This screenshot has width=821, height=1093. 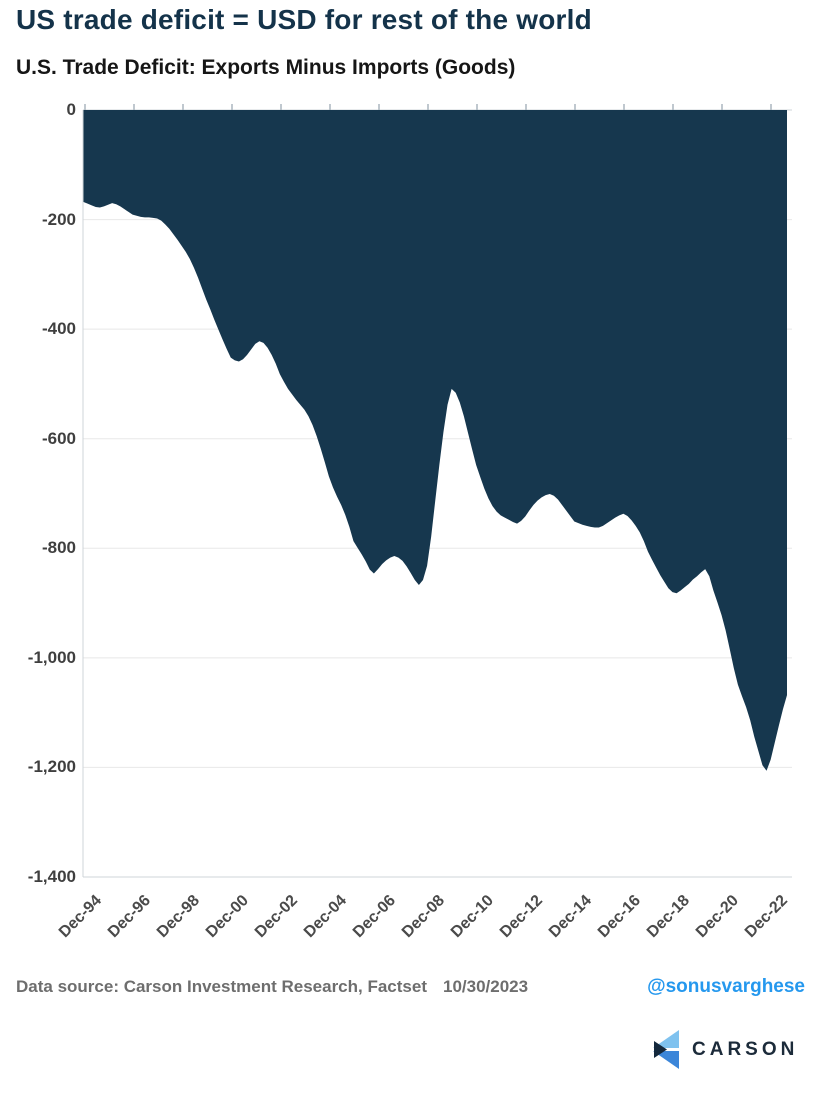 I want to click on source-date: 10/30/2023, so click(x=486, y=986).